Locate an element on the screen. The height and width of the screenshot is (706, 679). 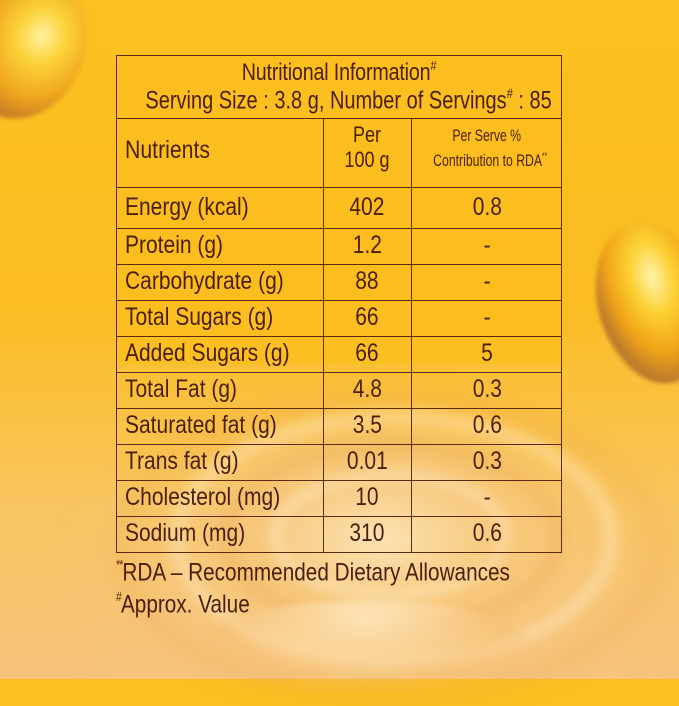
per-100g-value: 3.5 is located at coordinates (367, 425).